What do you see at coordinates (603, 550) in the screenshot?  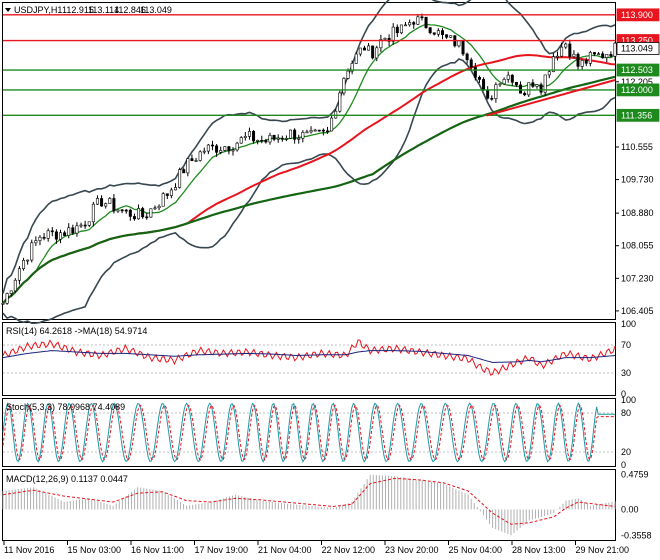 I see `time-tick-label: 29 Nov 21:00` at bounding box center [603, 550].